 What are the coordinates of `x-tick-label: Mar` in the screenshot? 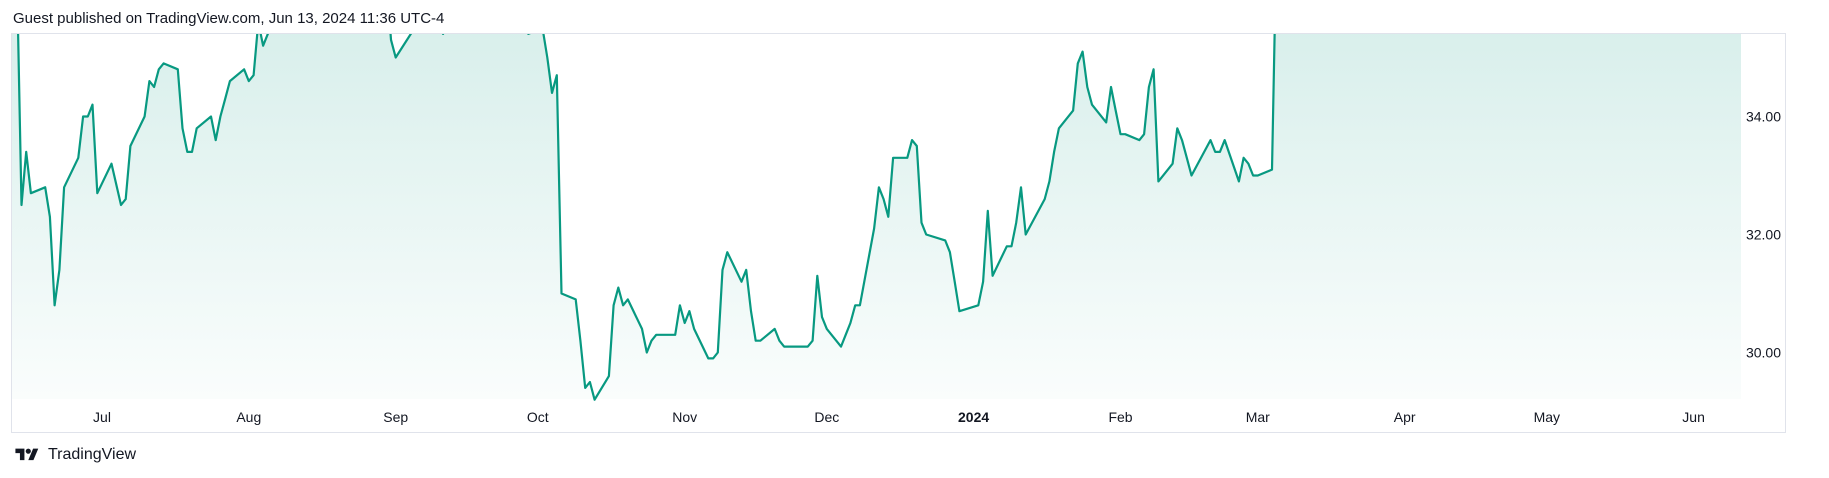 It's located at (1258, 417).